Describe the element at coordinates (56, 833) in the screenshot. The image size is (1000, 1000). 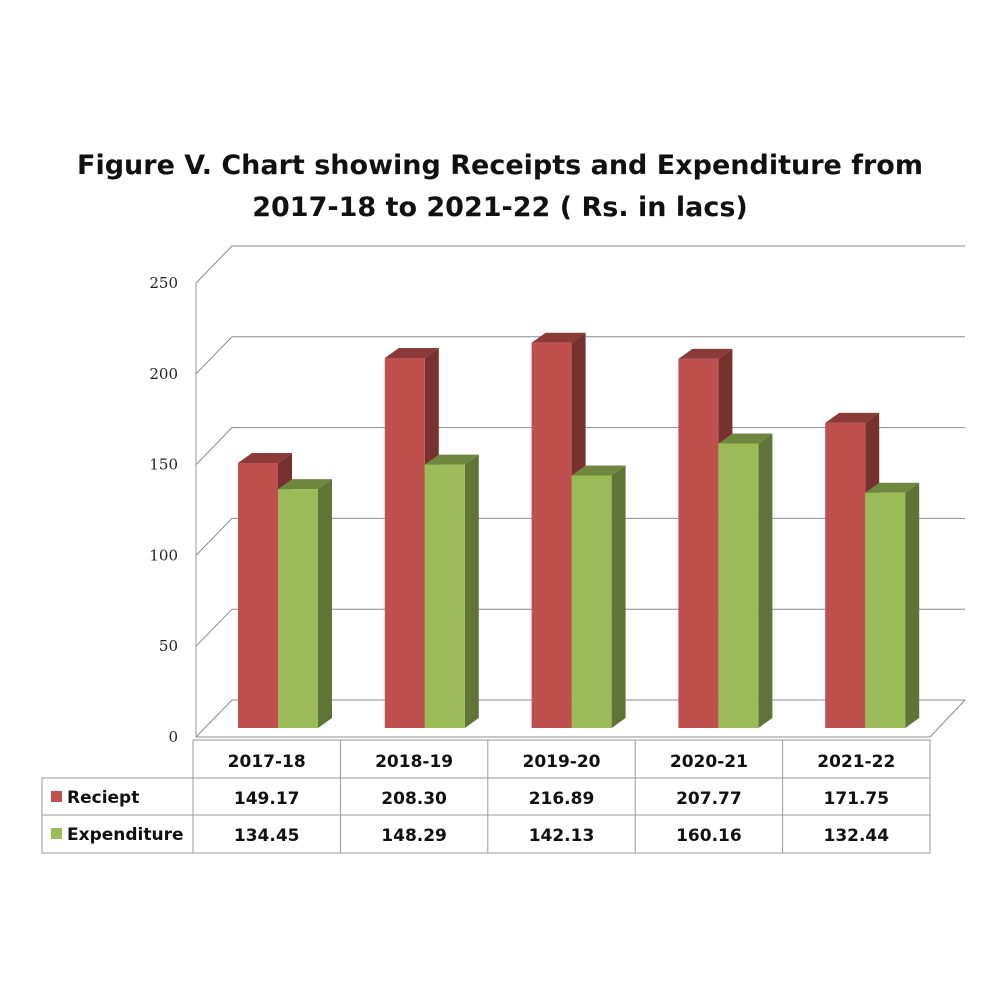
I see `legend-swatch-expenditure` at that location.